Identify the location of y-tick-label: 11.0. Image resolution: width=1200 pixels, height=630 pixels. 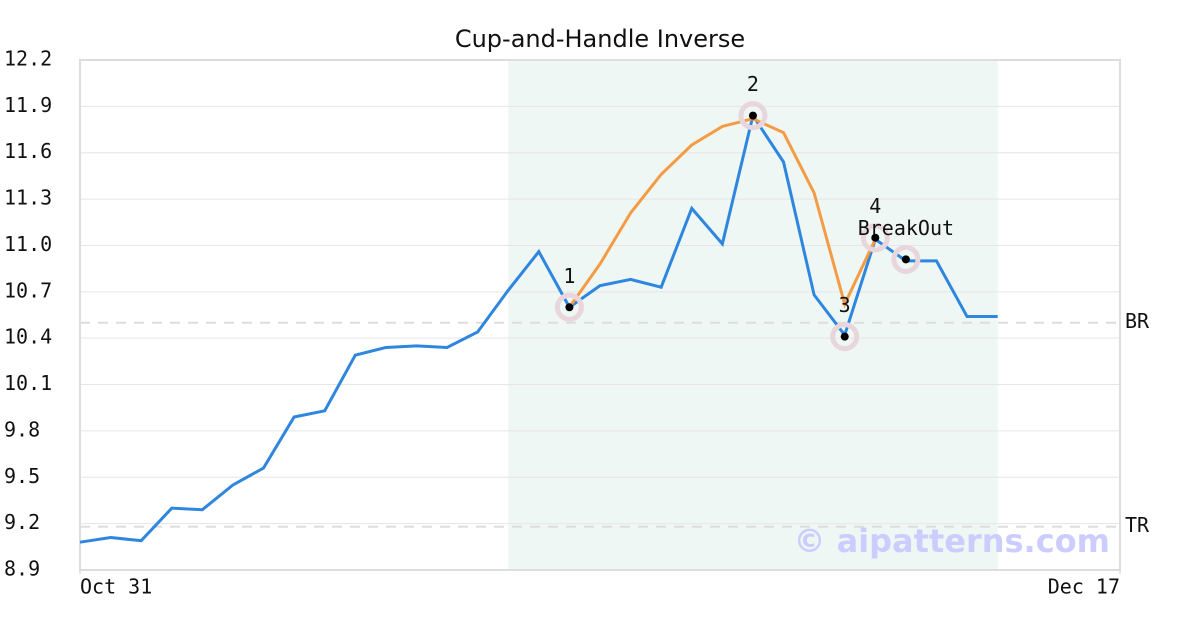
(28, 244).